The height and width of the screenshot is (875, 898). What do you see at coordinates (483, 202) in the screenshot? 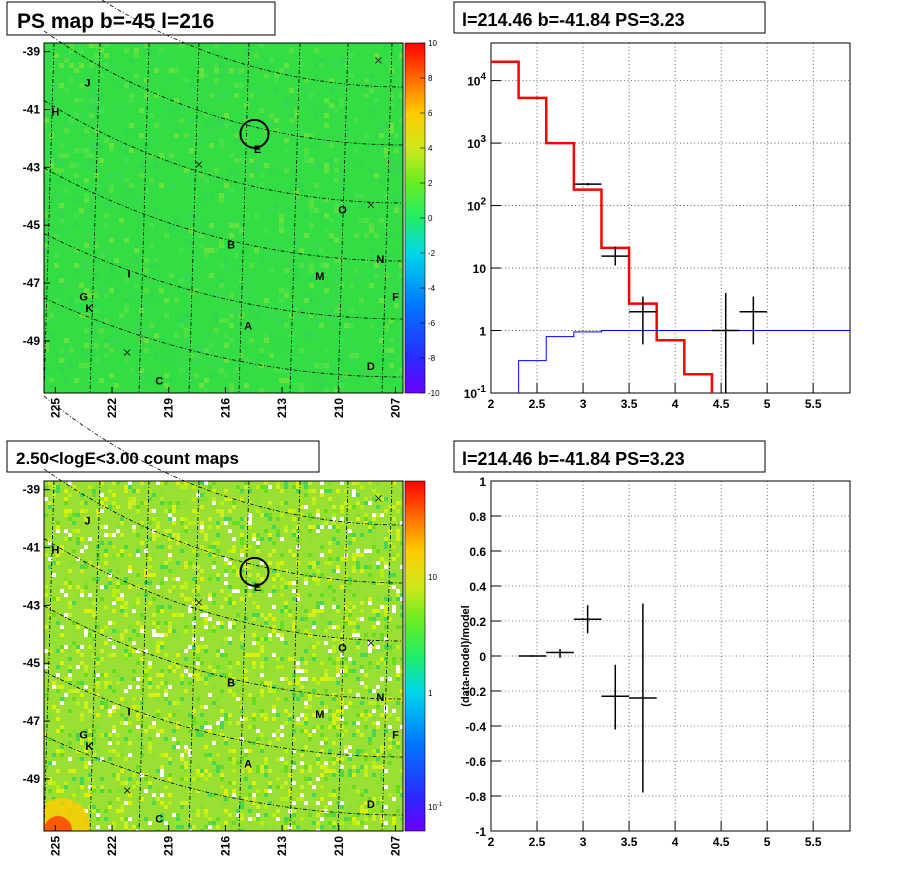
I see `tick-exponent: 2` at bounding box center [483, 202].